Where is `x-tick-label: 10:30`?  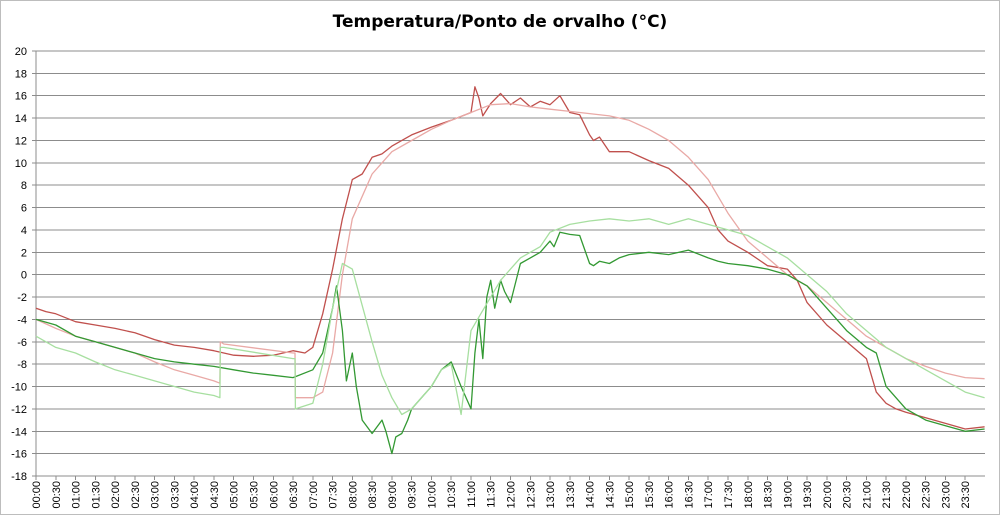 x-tick-label: 10:30 is located at coordinates (452, 495).